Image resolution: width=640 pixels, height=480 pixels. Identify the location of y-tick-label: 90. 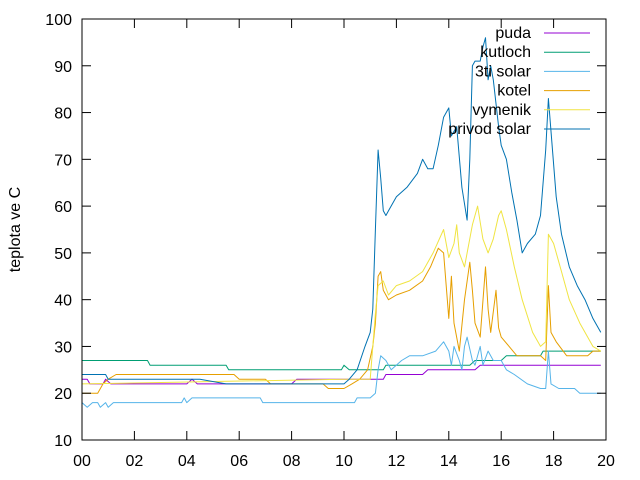
(63, 67).